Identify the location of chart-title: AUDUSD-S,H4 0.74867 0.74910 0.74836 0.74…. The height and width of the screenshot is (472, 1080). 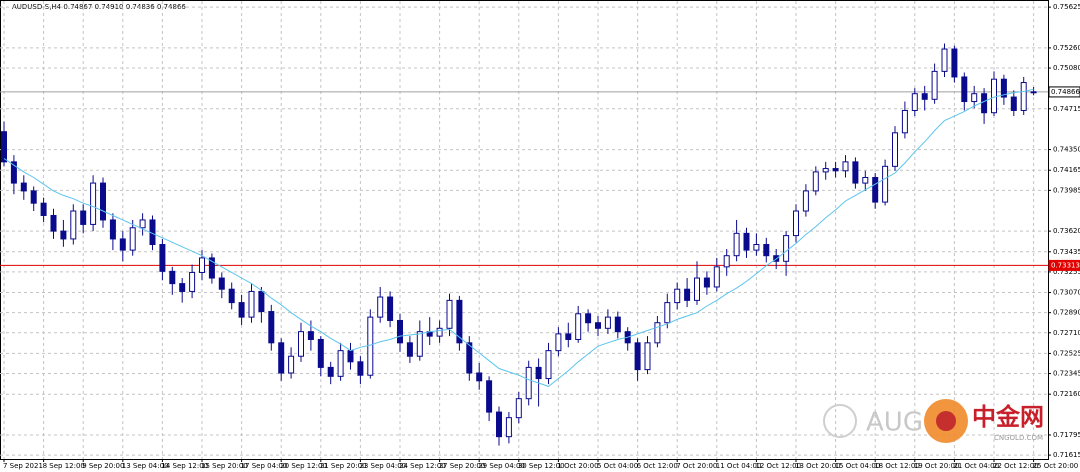
(99, 7).